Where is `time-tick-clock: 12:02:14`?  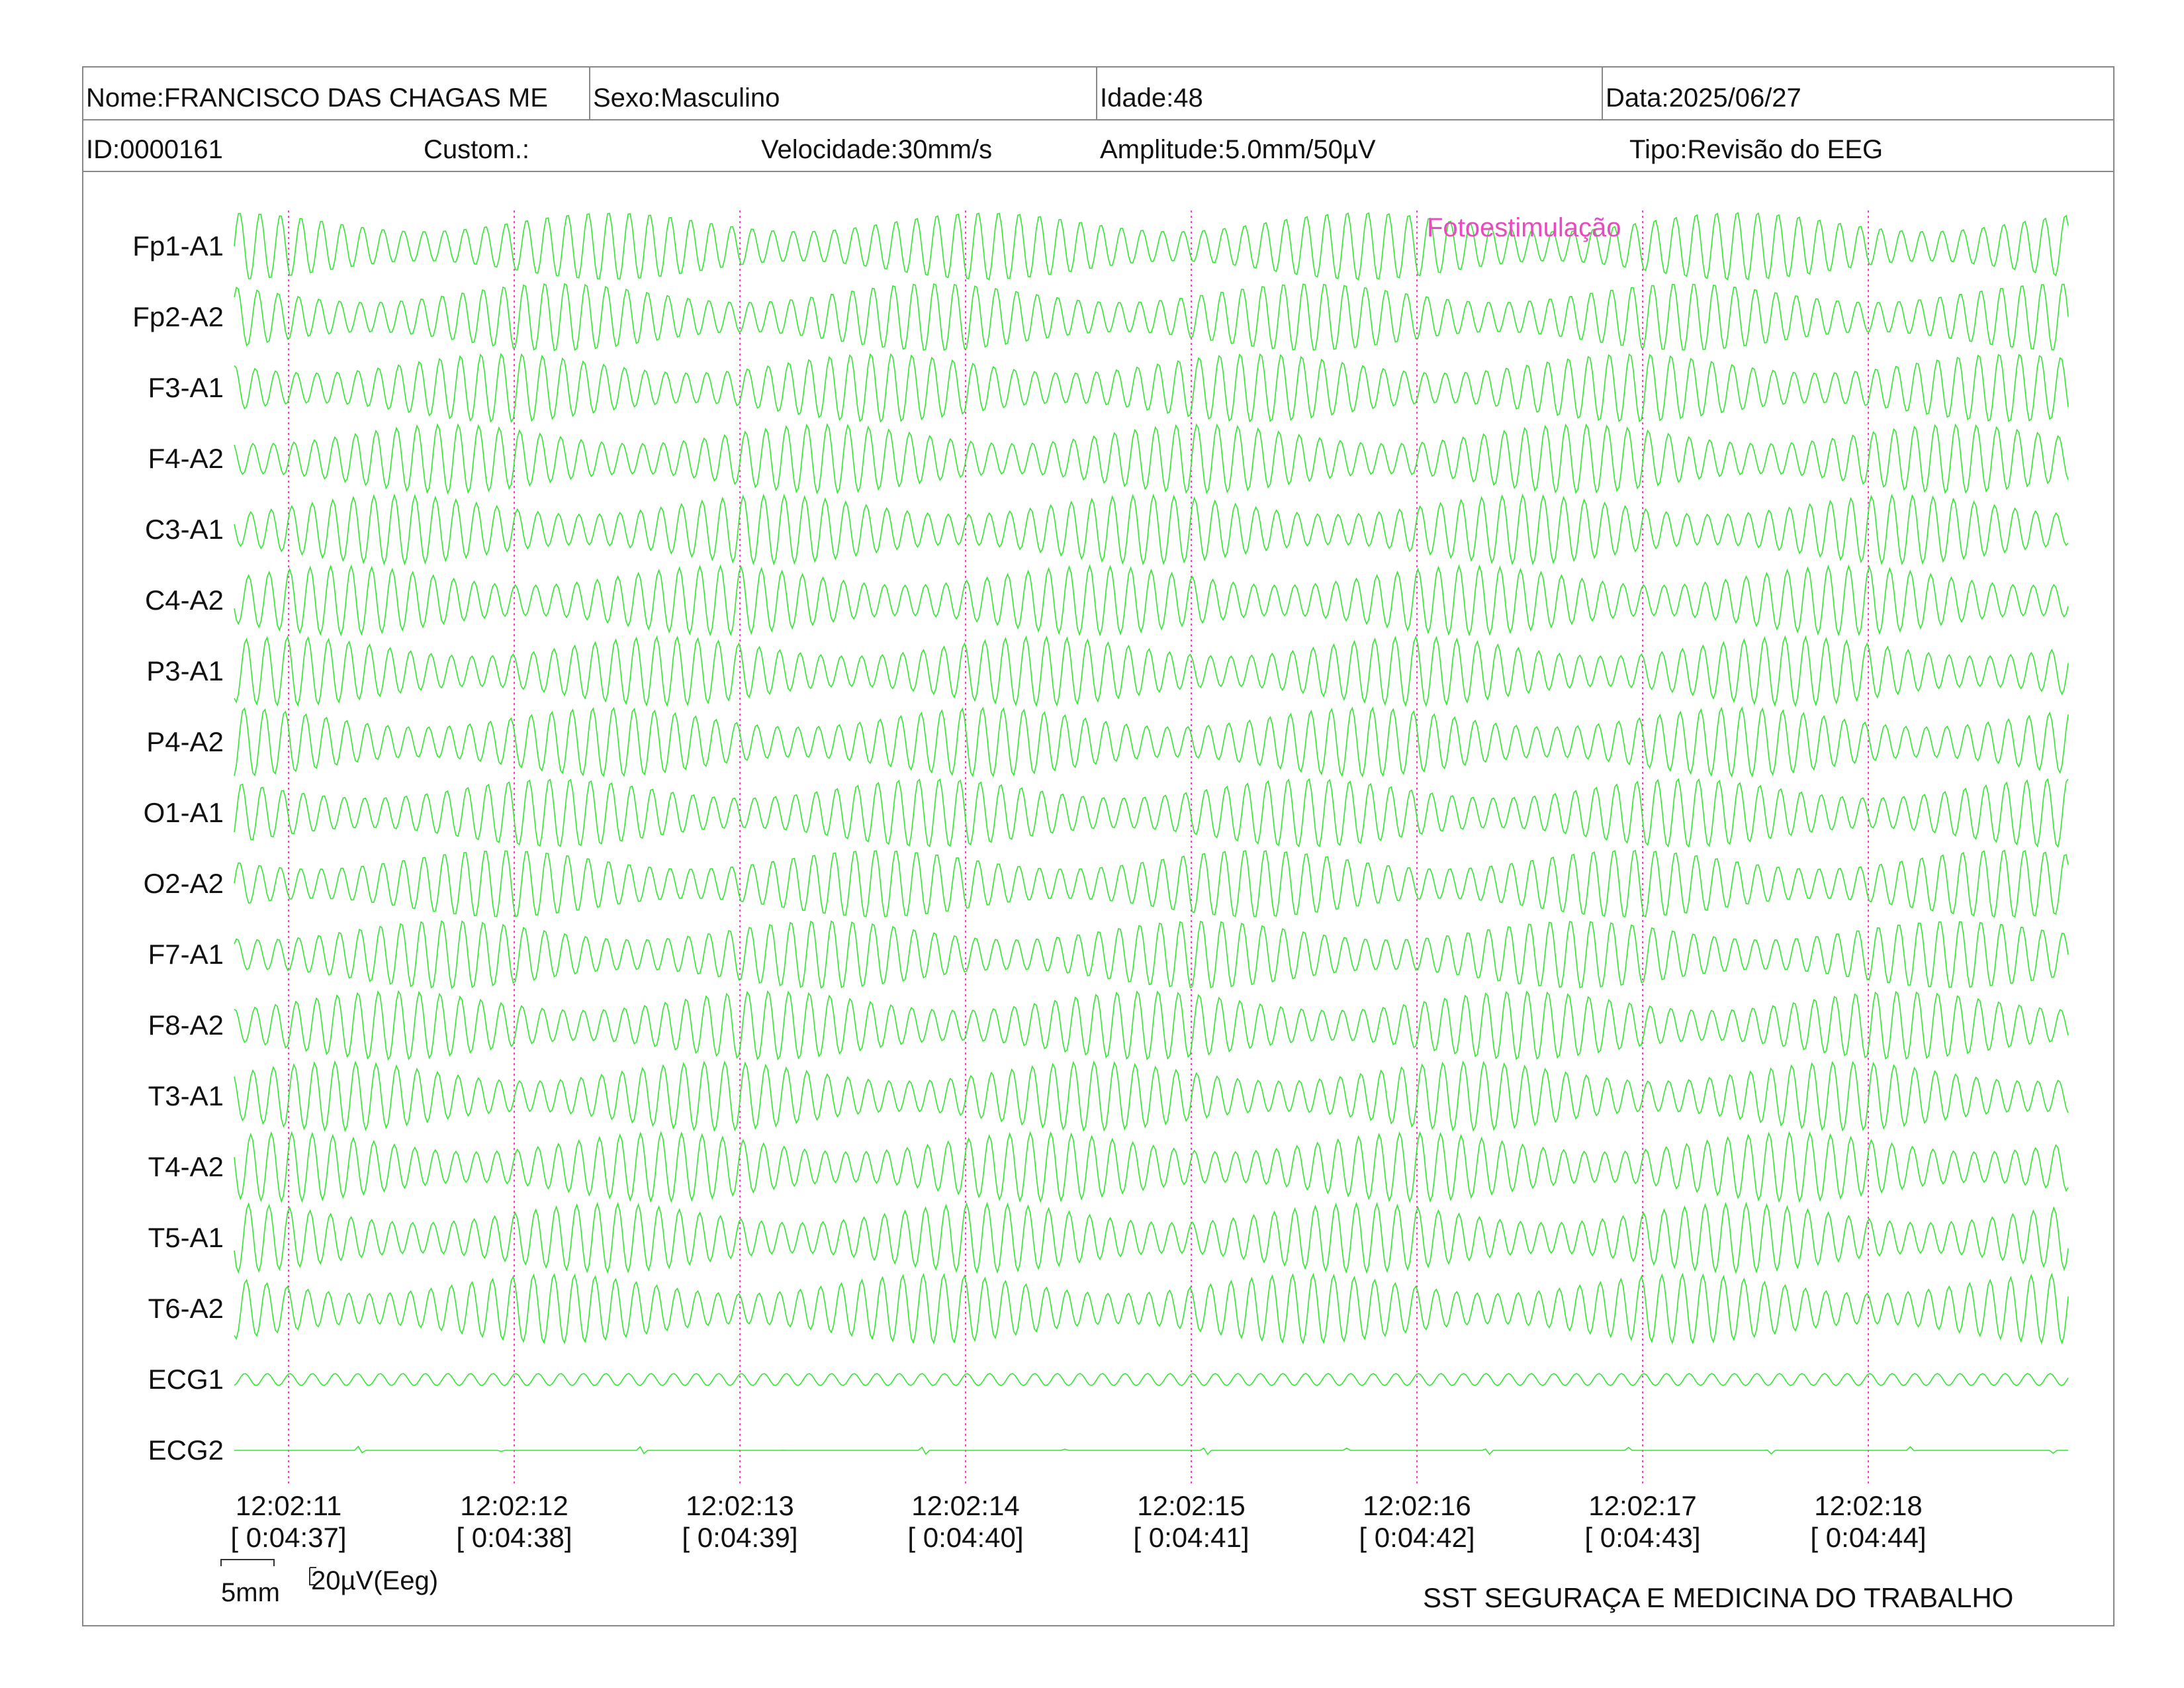
time-tick-clock: 12:02:14 is located at coordinates (966, 1505).